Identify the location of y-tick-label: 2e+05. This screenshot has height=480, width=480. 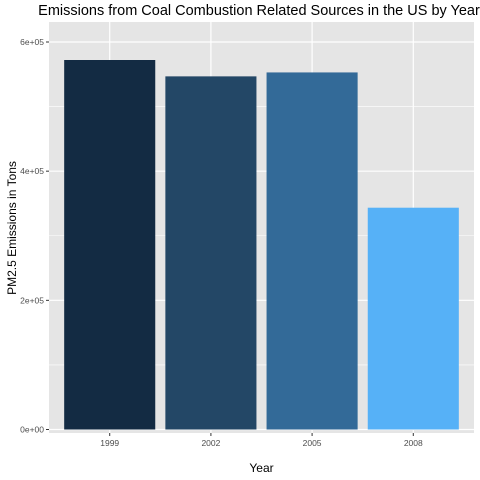
(32, 300).